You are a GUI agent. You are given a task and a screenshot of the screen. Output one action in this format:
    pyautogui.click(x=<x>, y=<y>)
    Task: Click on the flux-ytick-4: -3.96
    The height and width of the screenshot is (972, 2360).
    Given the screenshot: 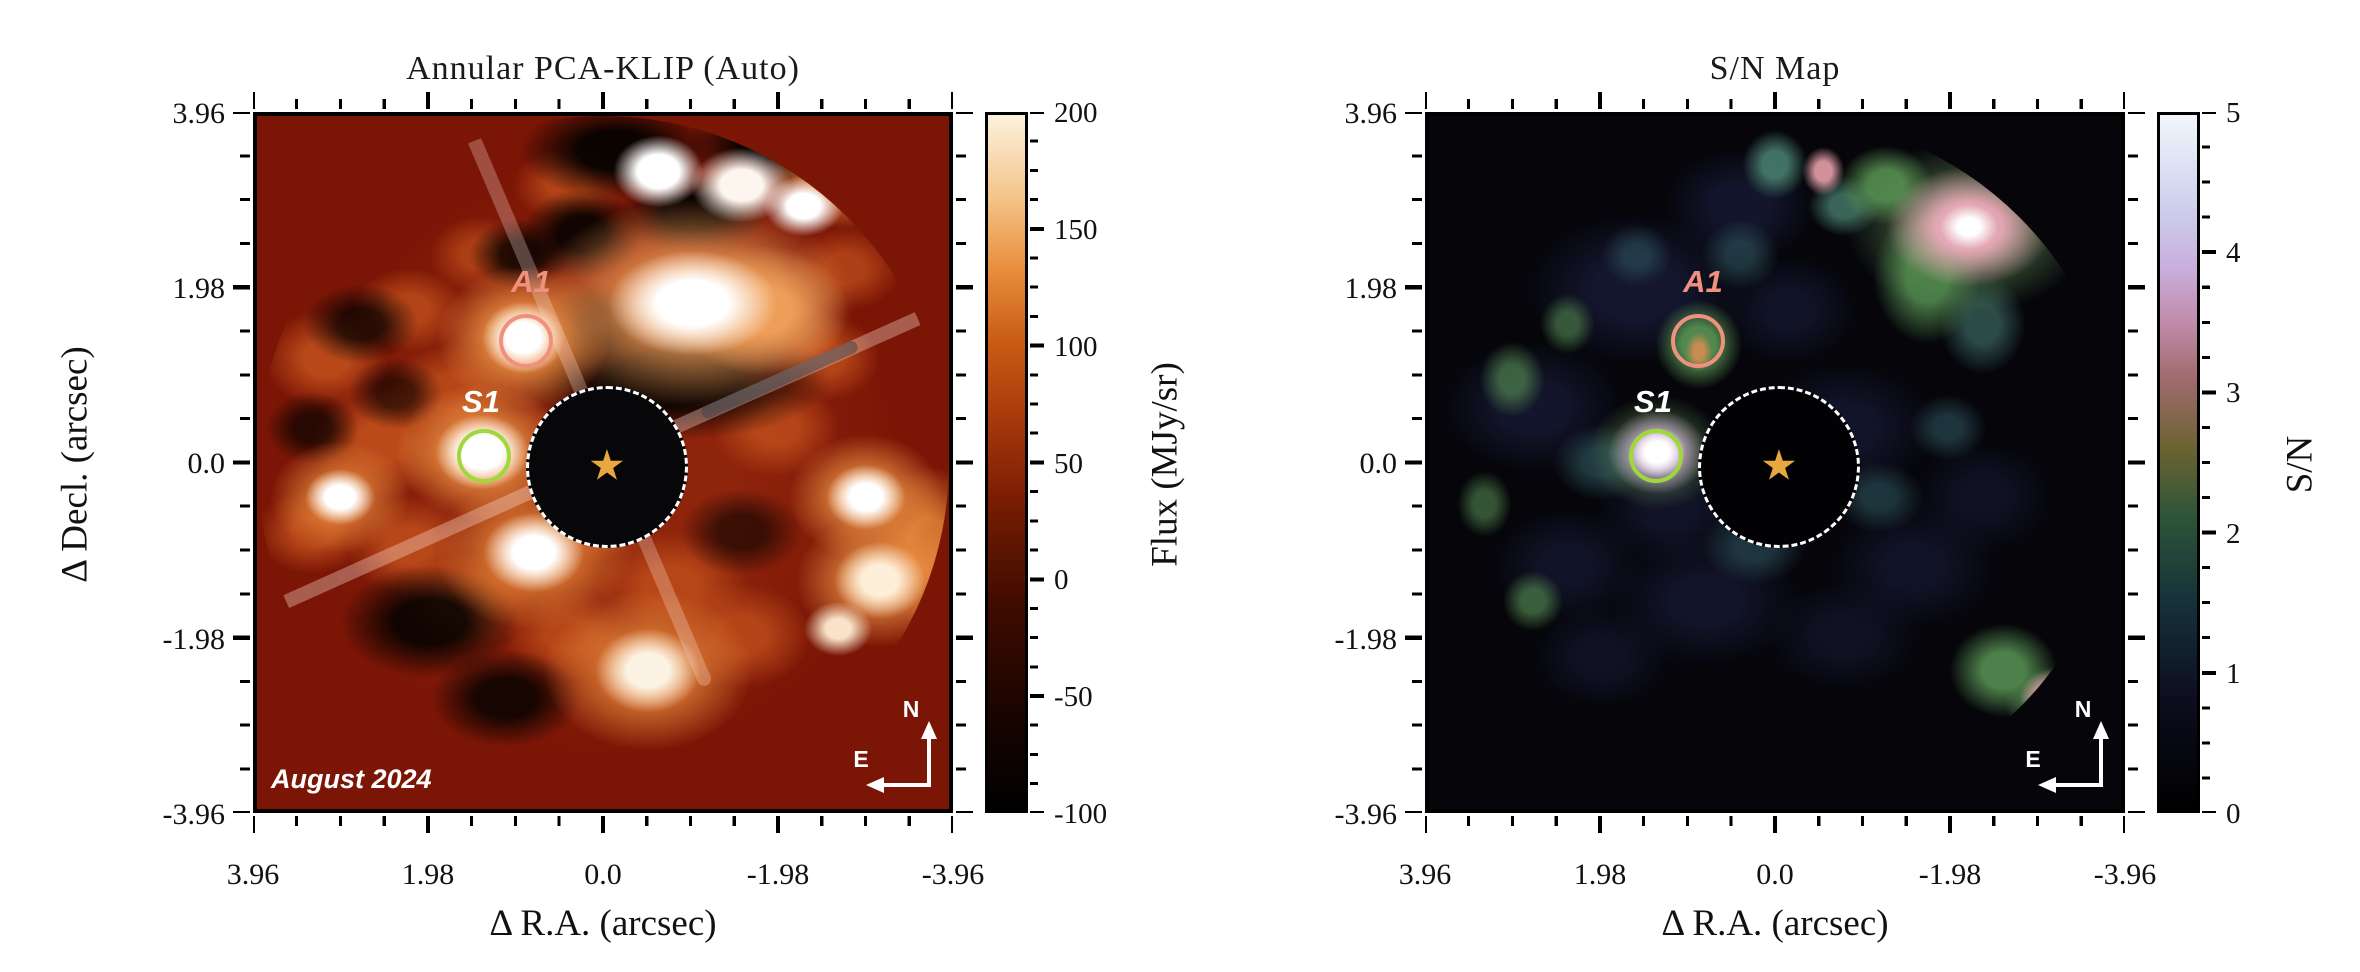 What is the action you would take?
    pyautogui.click(x=194, y=814)
    